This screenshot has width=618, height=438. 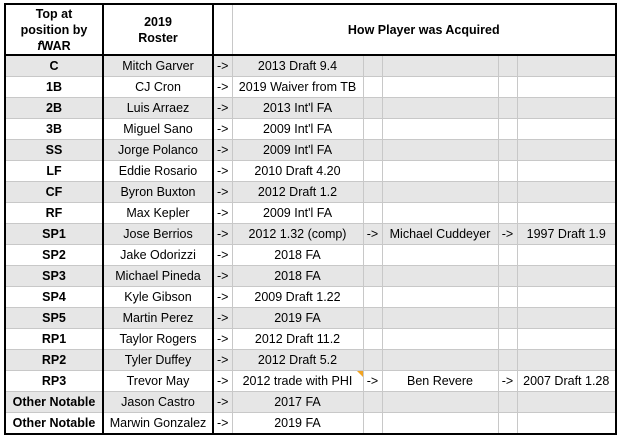 What do you see at coordinates (297, 65) in the screenshot?
I see `acquired-cell: 2013 Draft 9.4` at bounding box center [297, 65].